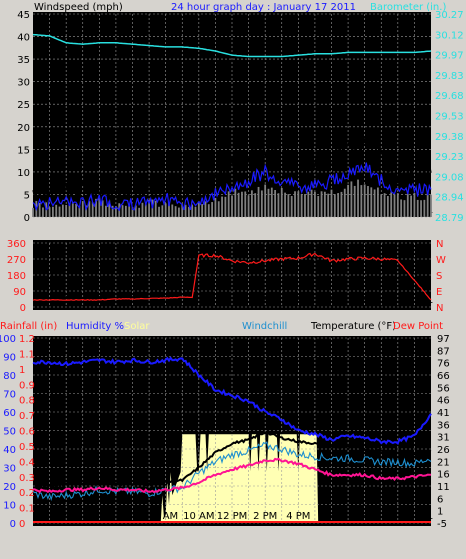 The height and width of the screenshot is (559, 466). I want to click on direction-series, so click(232, 276).